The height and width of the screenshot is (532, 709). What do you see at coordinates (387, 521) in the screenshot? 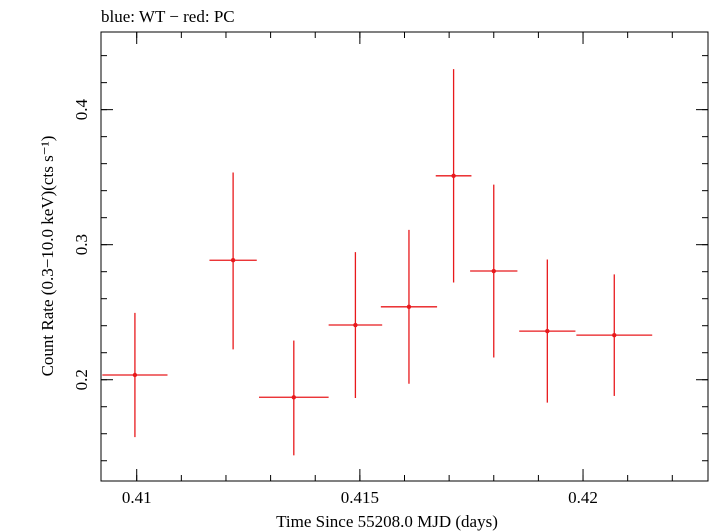
I see `x-axis-label: Time Since 55208.0 MJD (days)` at bounding box center [387, 521].